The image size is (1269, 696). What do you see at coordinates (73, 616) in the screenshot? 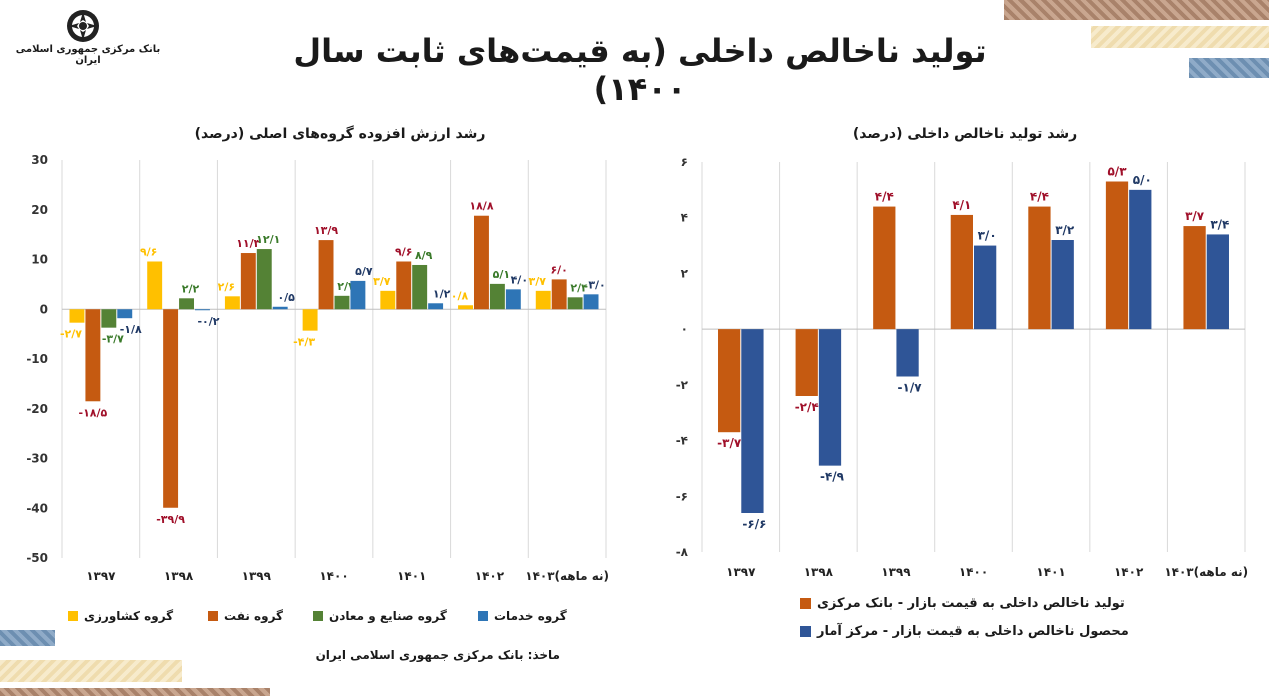
I see `legend-swatch-agriculture` at bounding box center [73, 616].